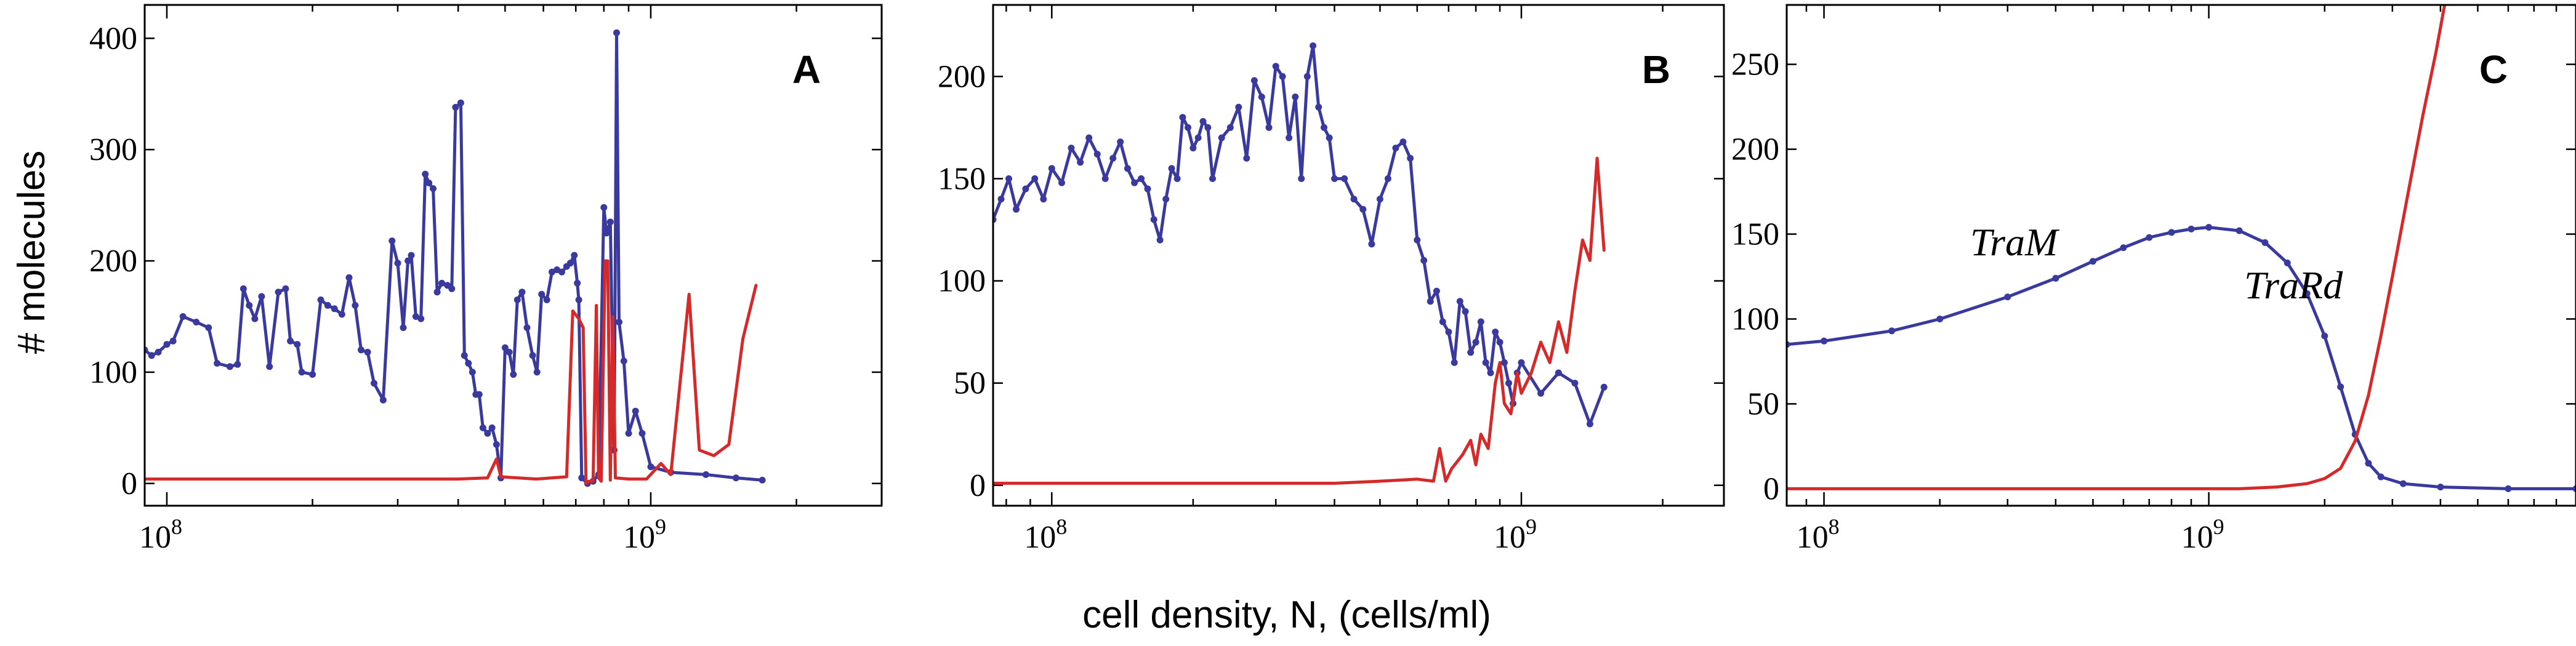  What do you see at coordinates (2015, 242) in the screenshot?
I see `series-label-tram: TraM` at bounding box center [2015, 242].